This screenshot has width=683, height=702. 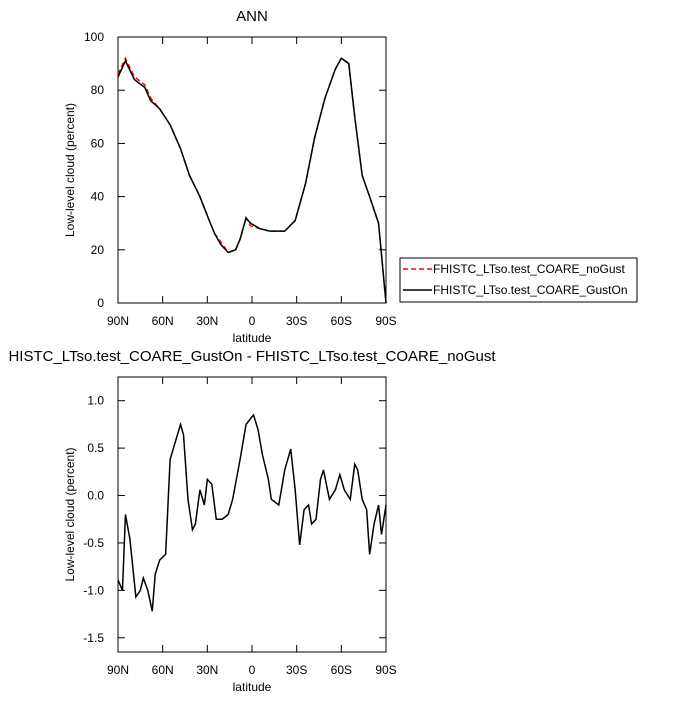 I want to click on y-tick-label: 0.5, so click(x=95, y=448).